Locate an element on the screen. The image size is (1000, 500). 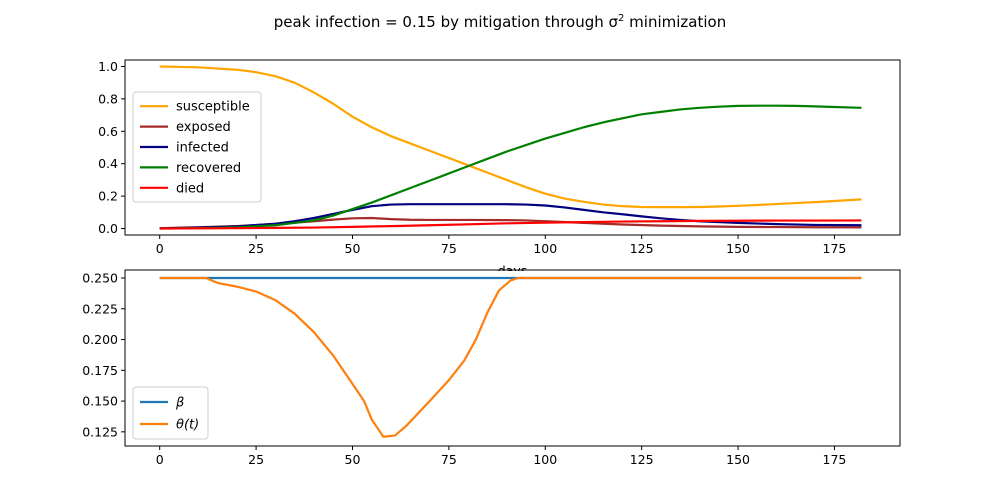
legend-label: infected is located at coordinates (202, 148).